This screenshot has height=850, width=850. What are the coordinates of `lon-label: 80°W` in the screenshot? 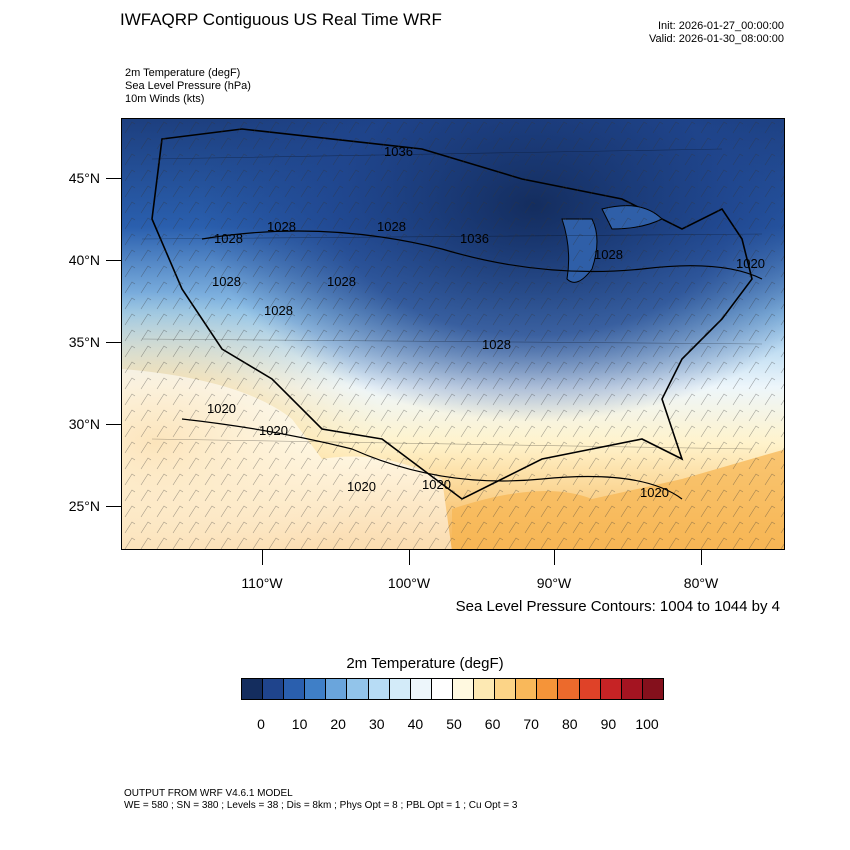 It's located at (701, 583).